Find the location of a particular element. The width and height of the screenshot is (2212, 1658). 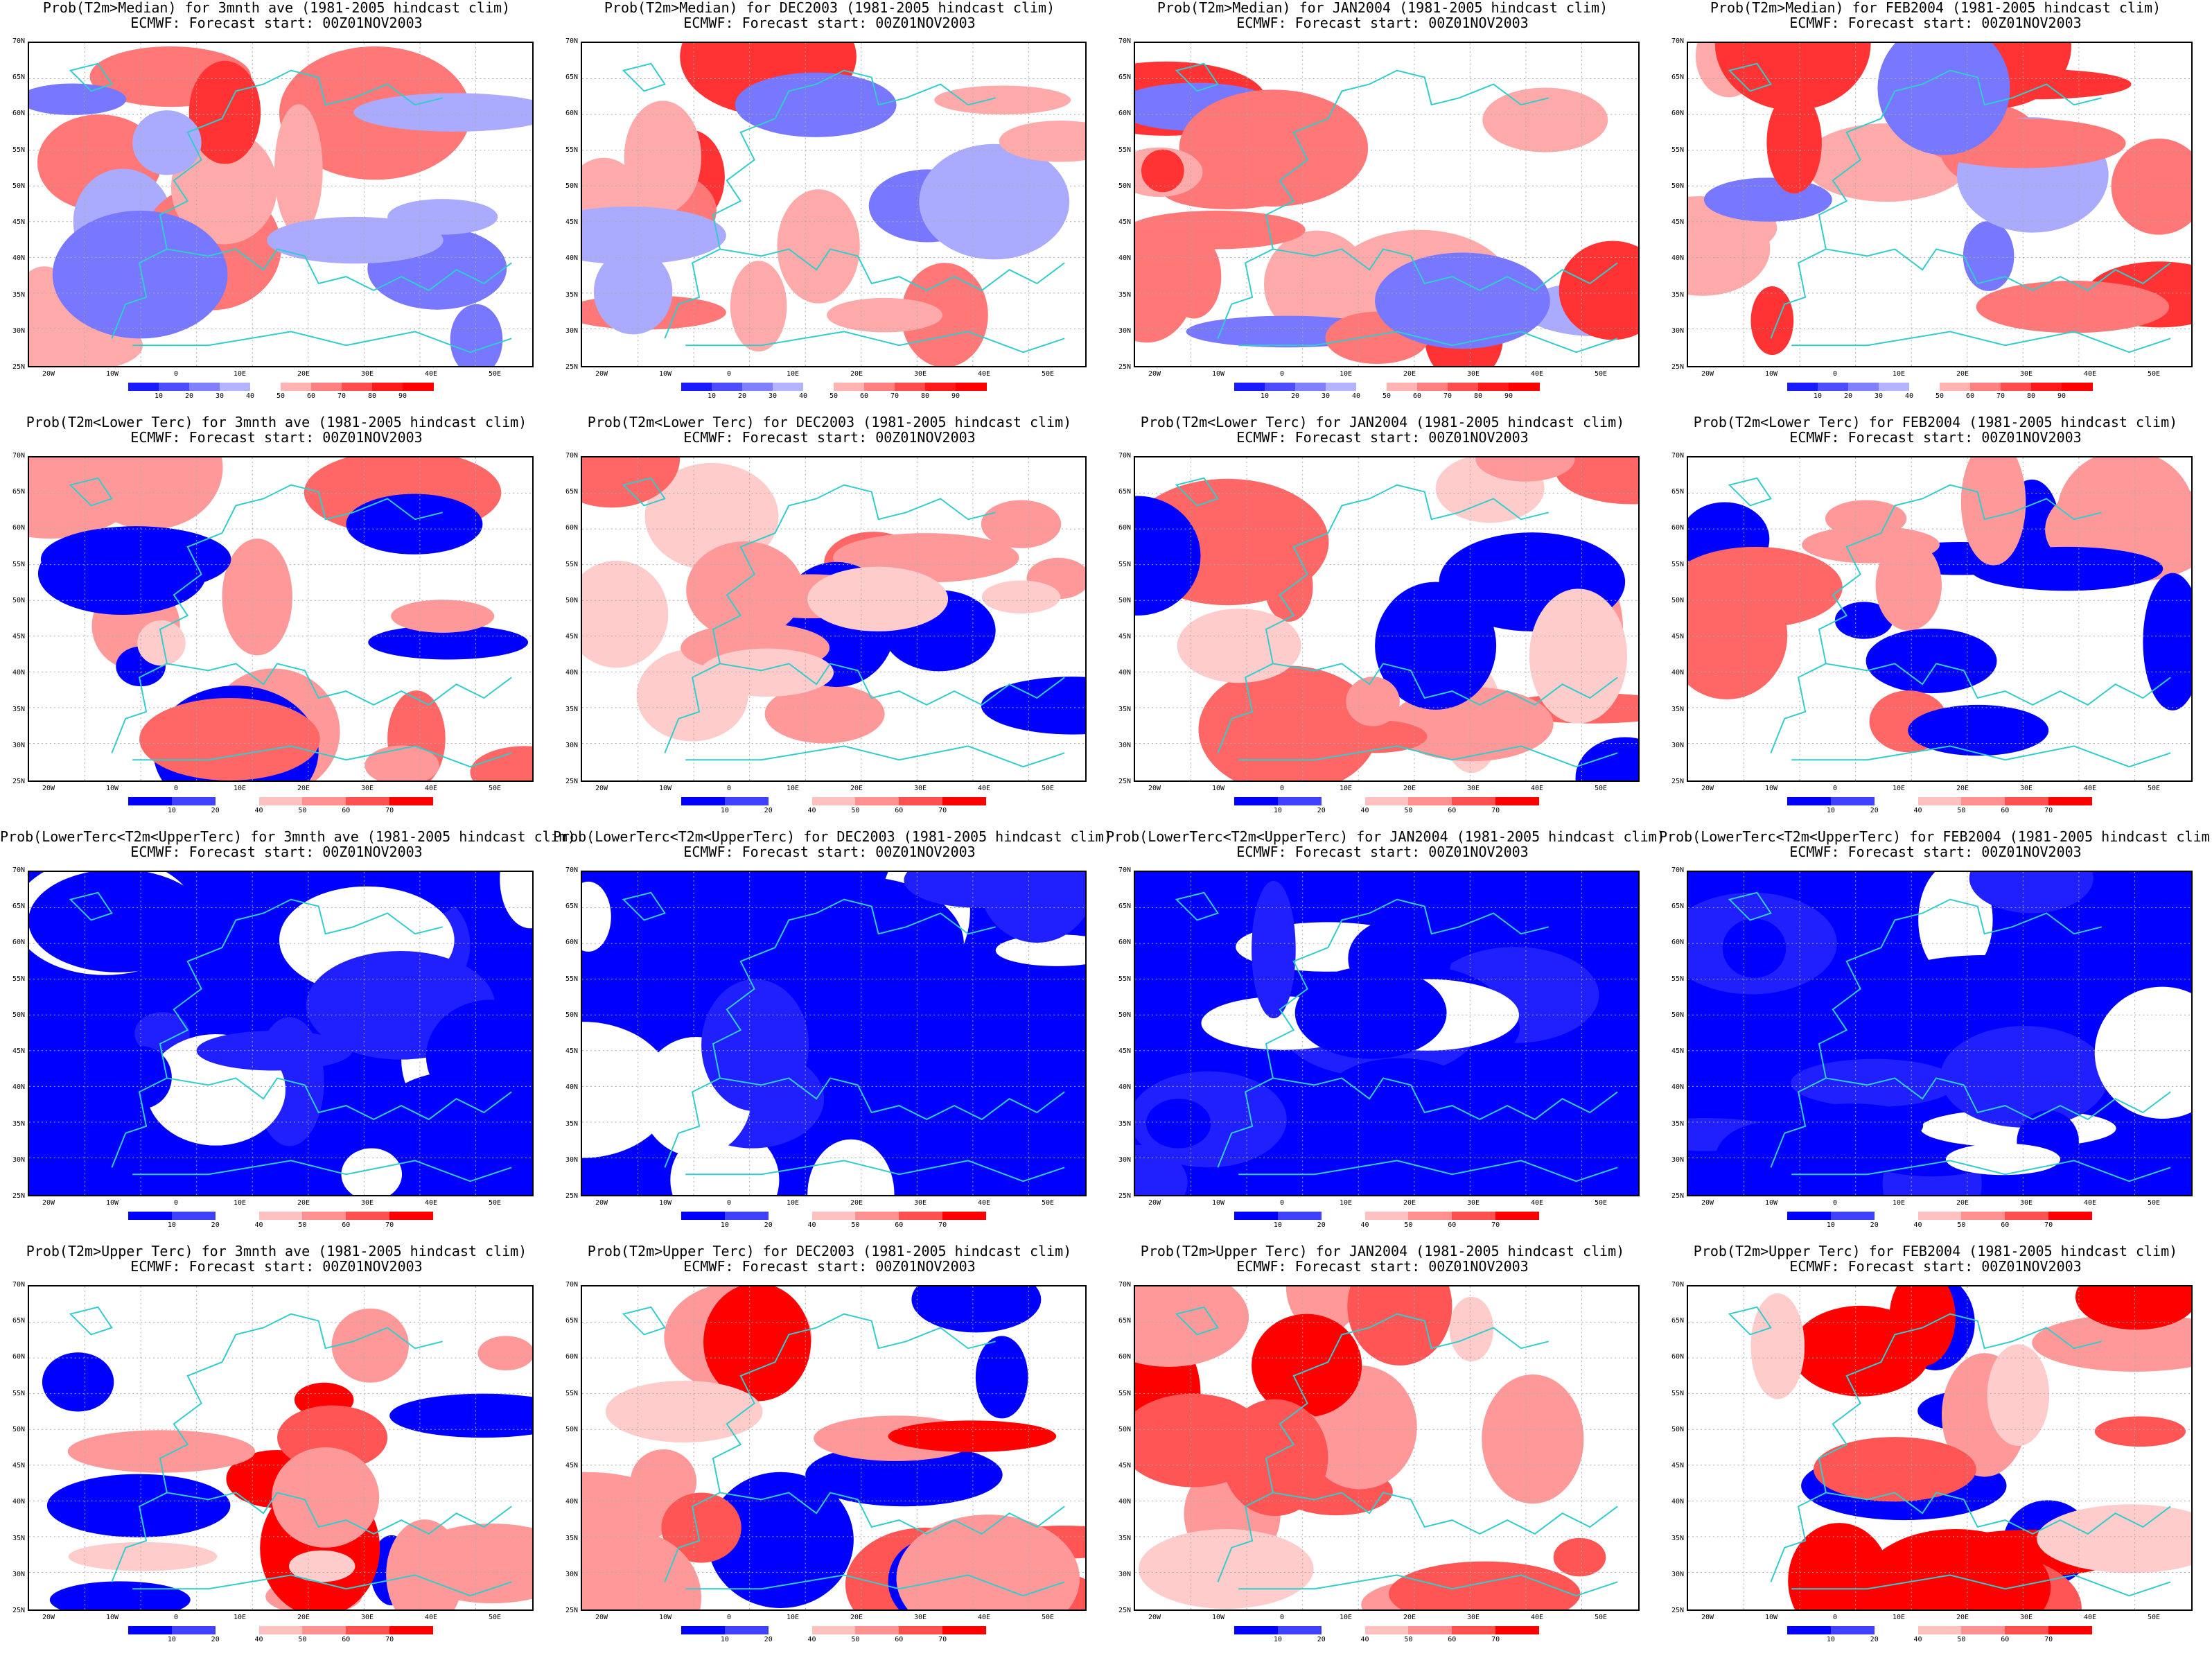

panel-title-line2: ECMWF: Forecast start: 00Z01NOV2003 is located at coordinates (1936, 438).